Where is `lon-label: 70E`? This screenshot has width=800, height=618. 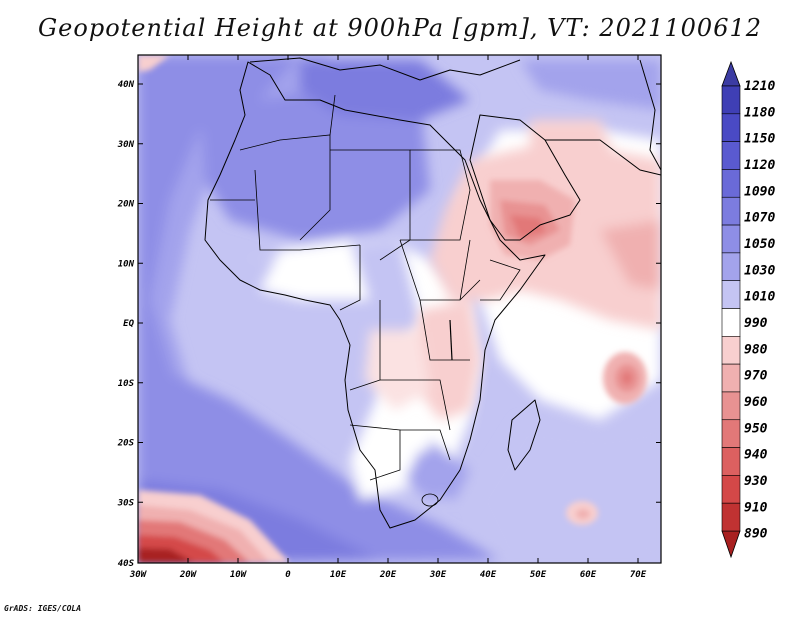
lon-label: 70E is located at coordinates (638, 575).